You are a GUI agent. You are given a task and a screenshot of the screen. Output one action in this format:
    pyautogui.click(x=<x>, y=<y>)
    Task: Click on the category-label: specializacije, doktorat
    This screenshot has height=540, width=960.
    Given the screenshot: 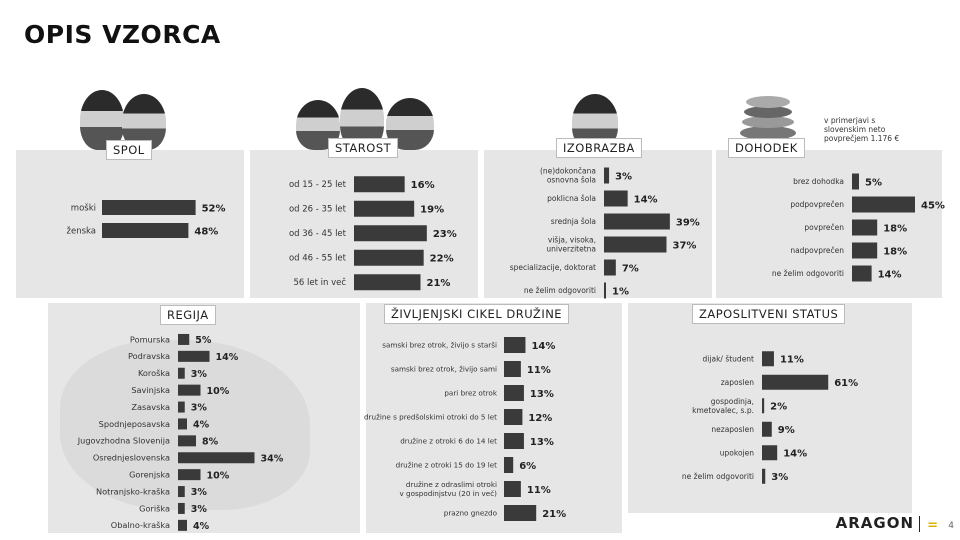 What is the action you would take?
    pyautogui.click(x=553, y=267)
    